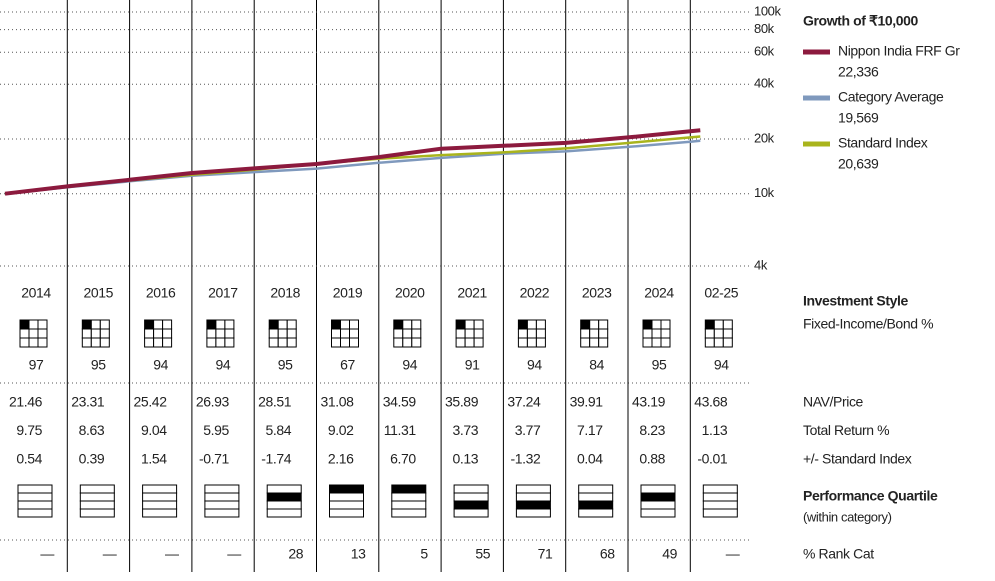 This screenshot has height=581, width=995. I want to click on row-value: 5.95, so click(216, 430).